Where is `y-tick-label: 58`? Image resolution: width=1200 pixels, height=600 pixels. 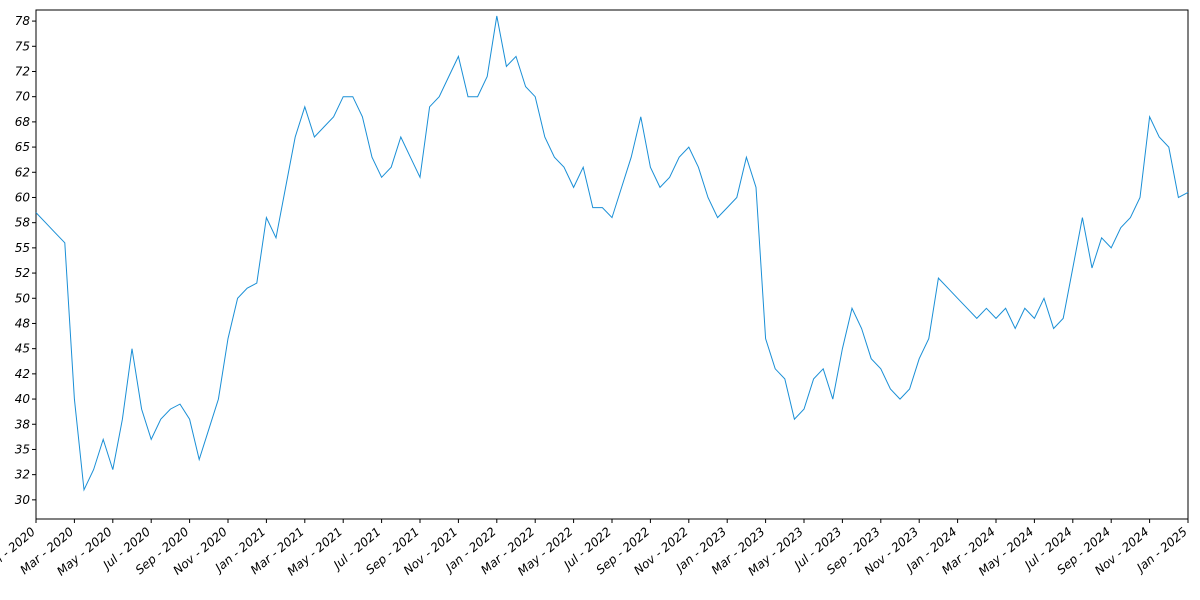 y-tick-label: 58 is located at coordinates (23, 223).